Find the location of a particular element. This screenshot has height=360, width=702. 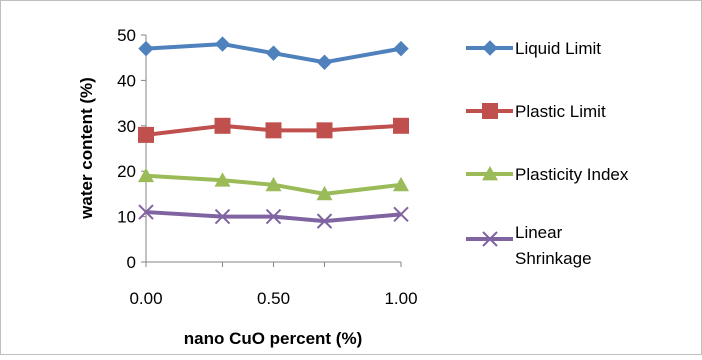

y-tick-label: 50 is located at coordinates (126, 35).